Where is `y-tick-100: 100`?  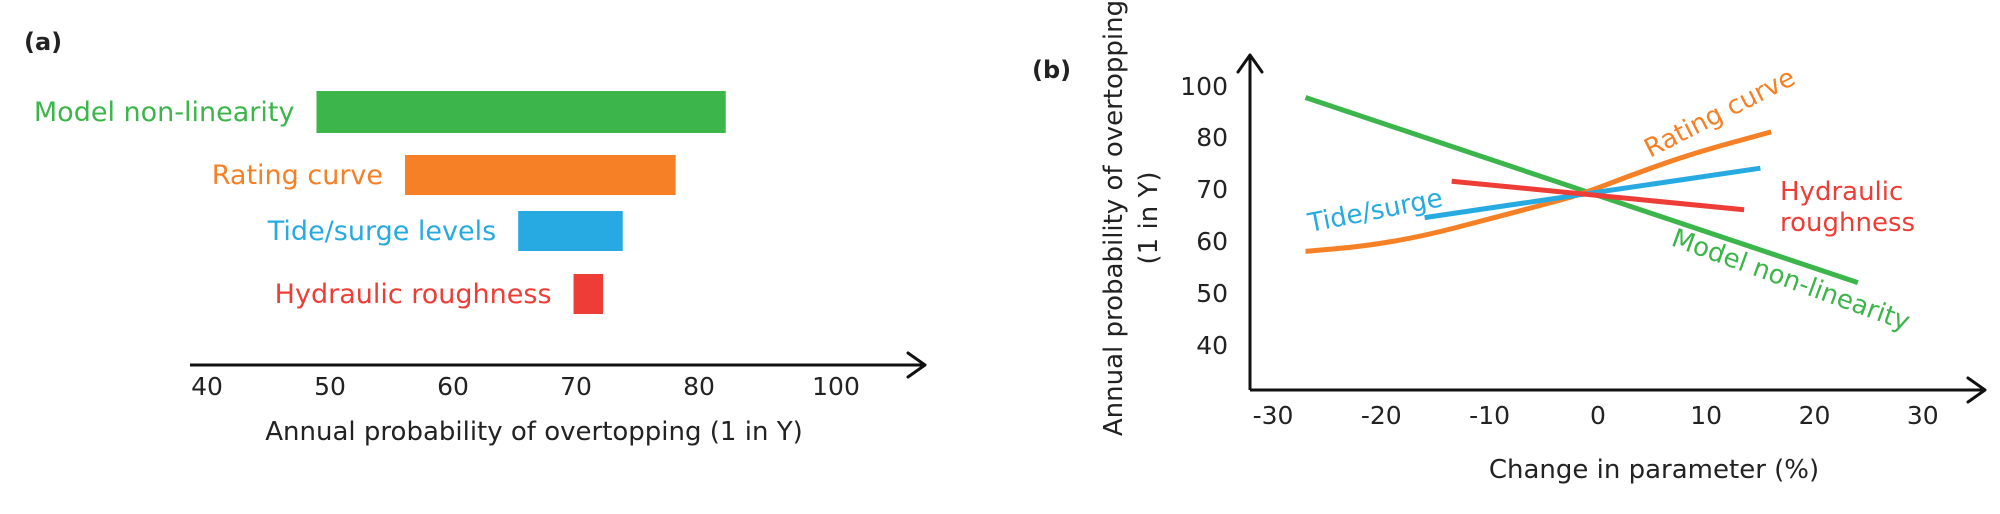
y-tick-100: 100 is located at coordinates (1204, 86).